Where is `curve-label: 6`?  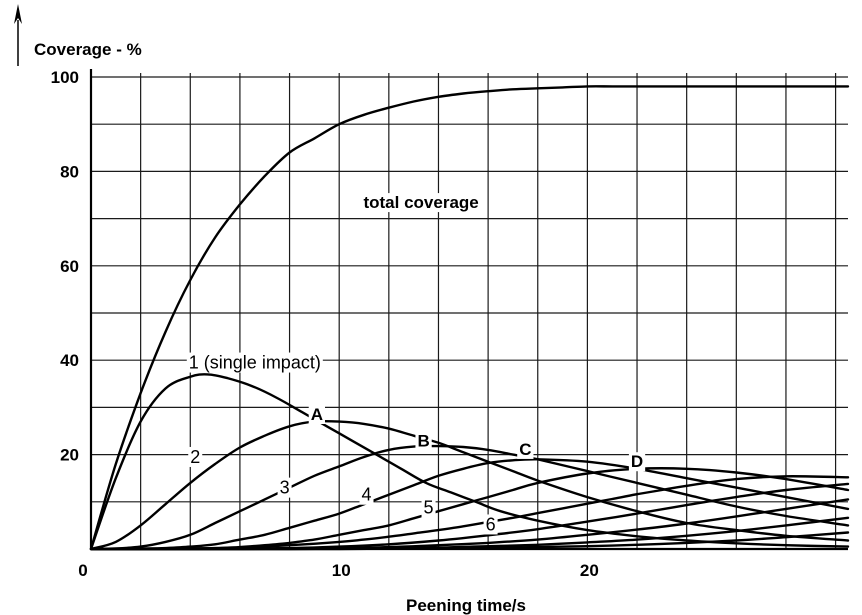
curve-label: 6 is located at coordinates (491, 524).